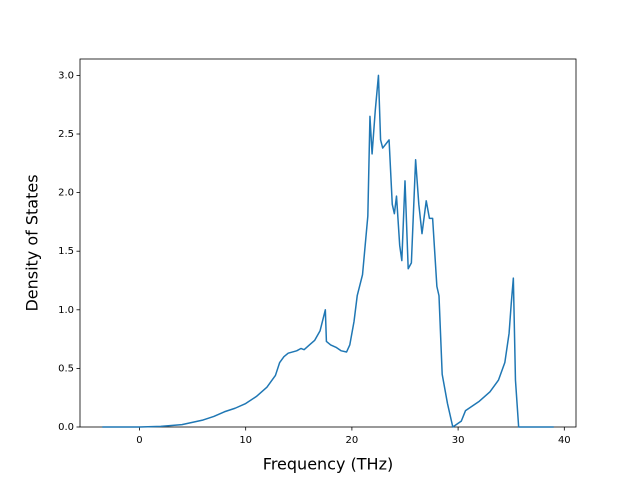 This screenshot has width=640, height=480. What do you see at coordinates (32, 242) in the screenshot?
I see `y-axis-label: Density of States` at bounding box center [32, 242].